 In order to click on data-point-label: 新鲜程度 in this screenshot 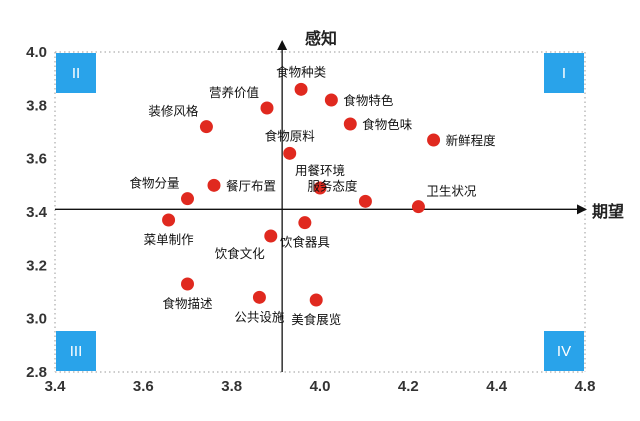, I will do `click(471, 140)`.